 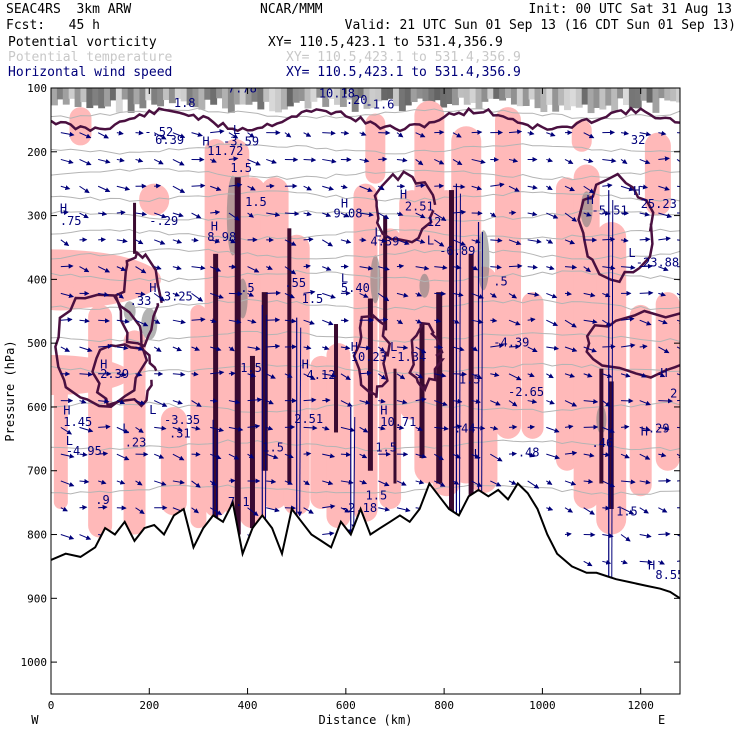 What do you see at coordinates (247, 288) in the screenshot?
I see `contour-label: .5` at bounding box center [247, 288].